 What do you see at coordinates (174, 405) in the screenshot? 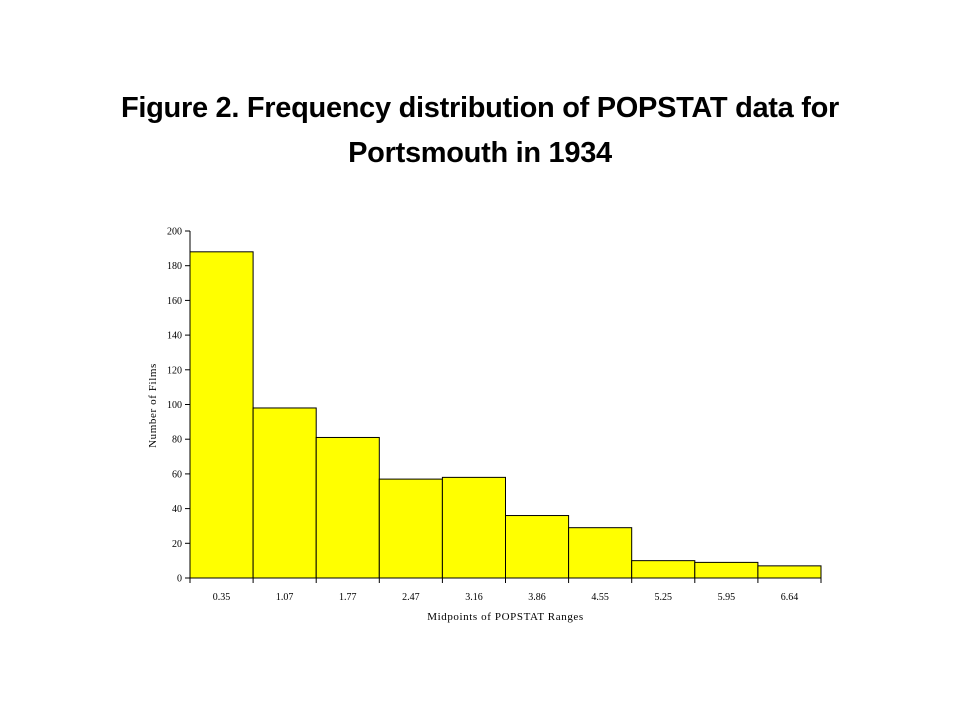
I see `y-tick-label-100: 100` at bounding box center [174, 405].